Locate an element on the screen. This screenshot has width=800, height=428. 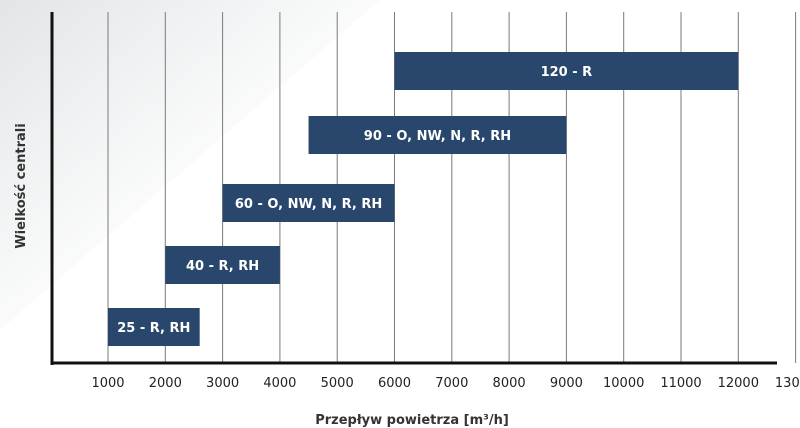
x-tick-label: 1000 is located at coordinates (107, 383).